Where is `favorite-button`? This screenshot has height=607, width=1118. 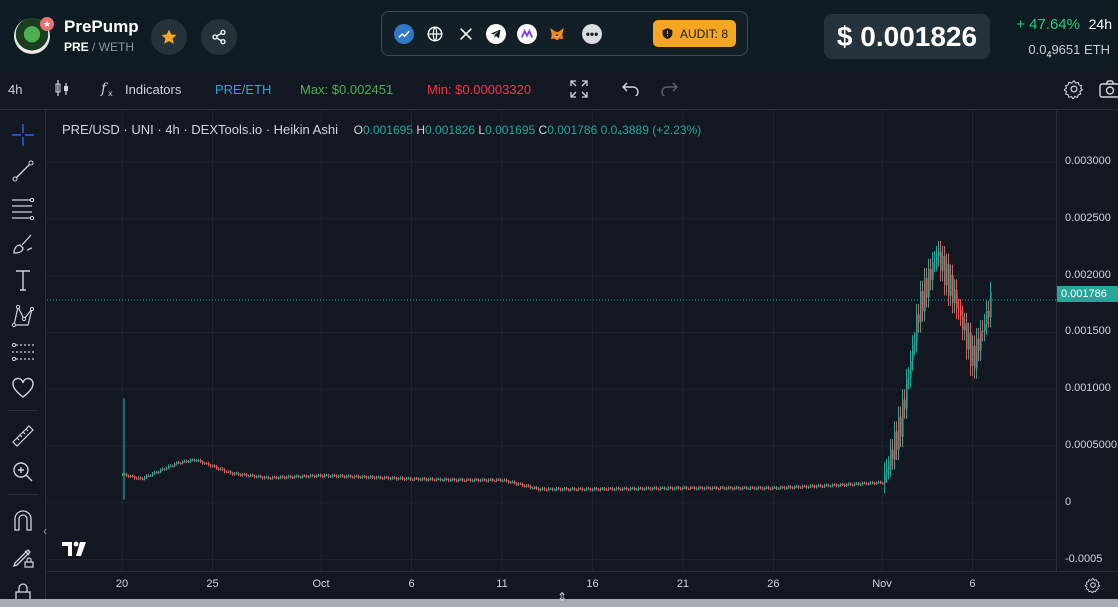 favorite-button is located at coordinates (169, 37).